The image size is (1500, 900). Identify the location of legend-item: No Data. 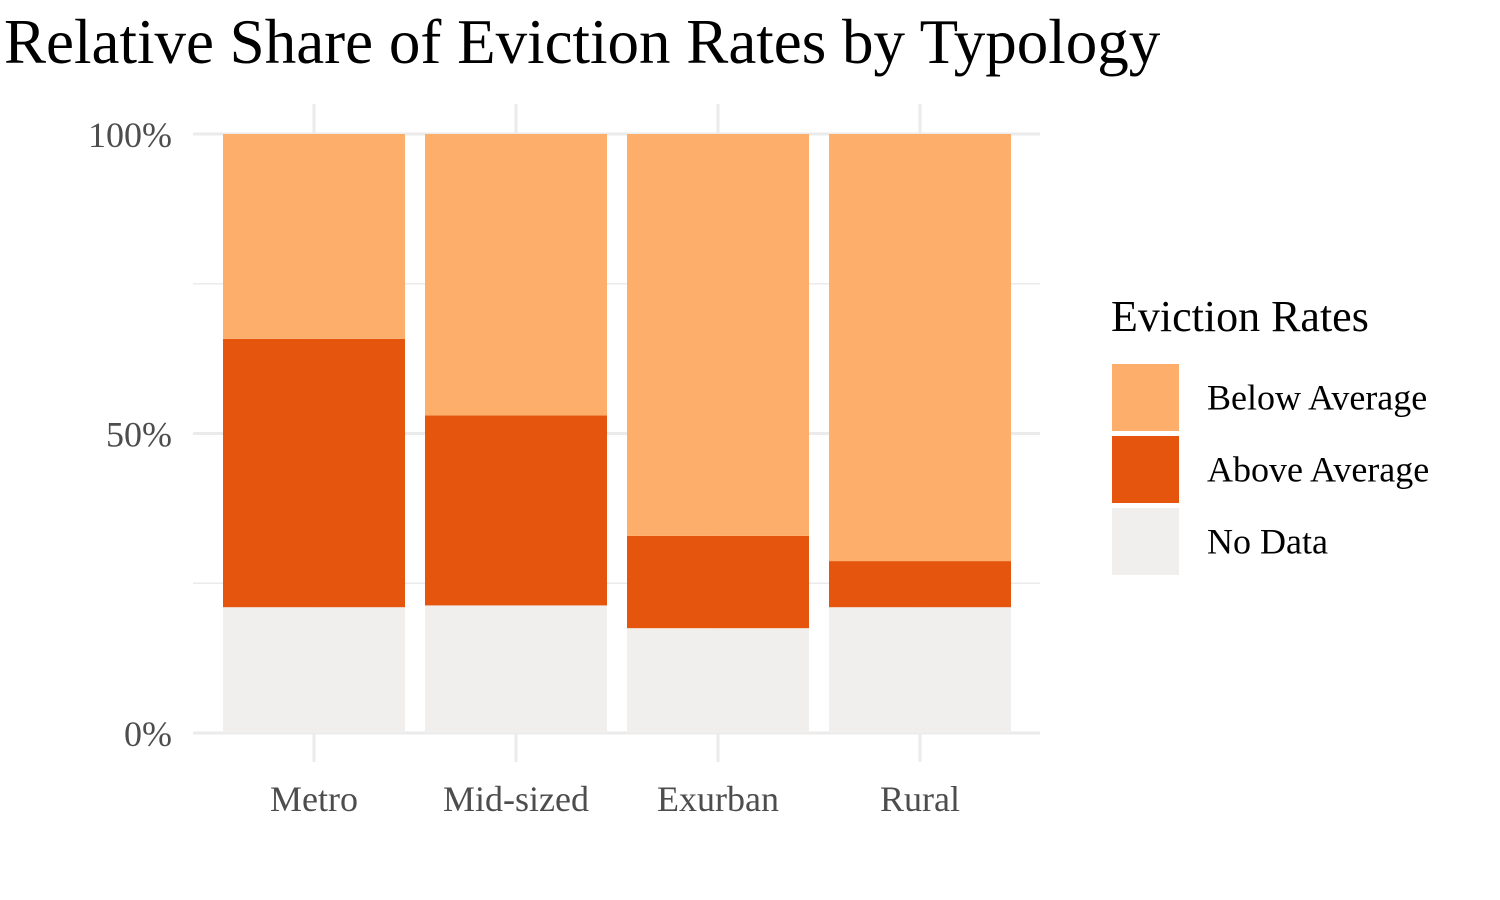
(1220, 541).